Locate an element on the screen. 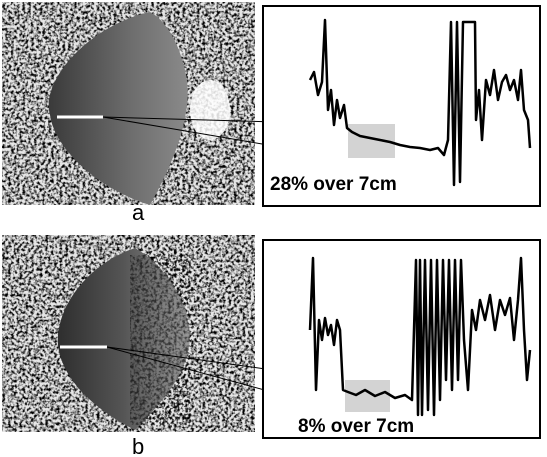  panel-label: a is located at coordinates (138, 212).